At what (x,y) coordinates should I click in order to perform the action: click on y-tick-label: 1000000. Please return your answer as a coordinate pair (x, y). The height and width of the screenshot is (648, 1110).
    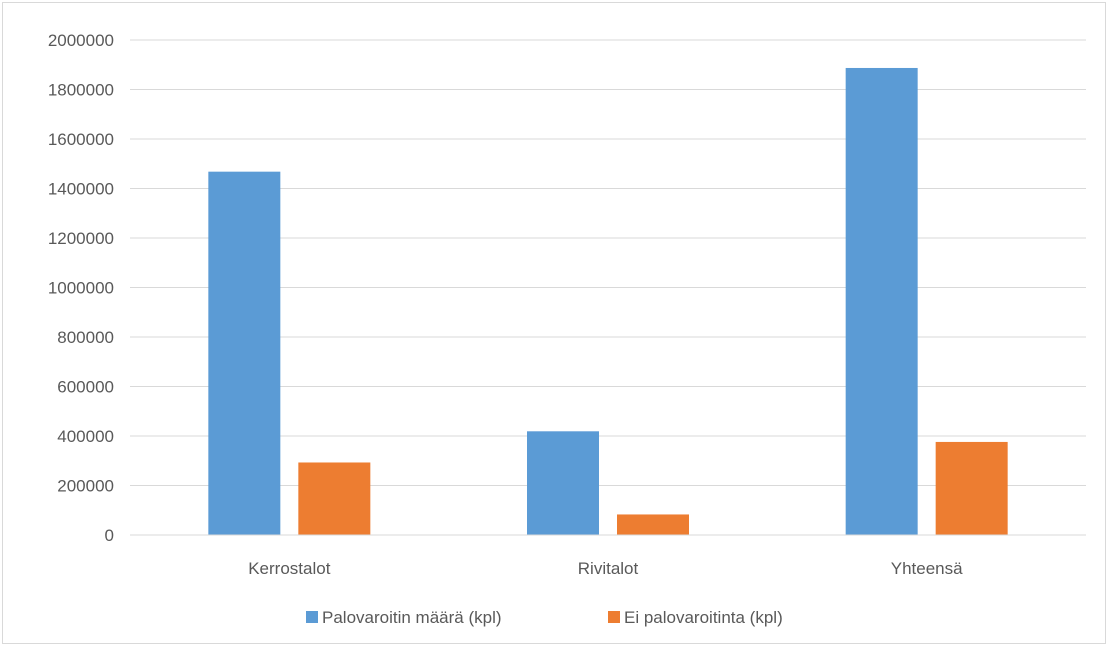
    Looking at the image, I should click on (81, 288).